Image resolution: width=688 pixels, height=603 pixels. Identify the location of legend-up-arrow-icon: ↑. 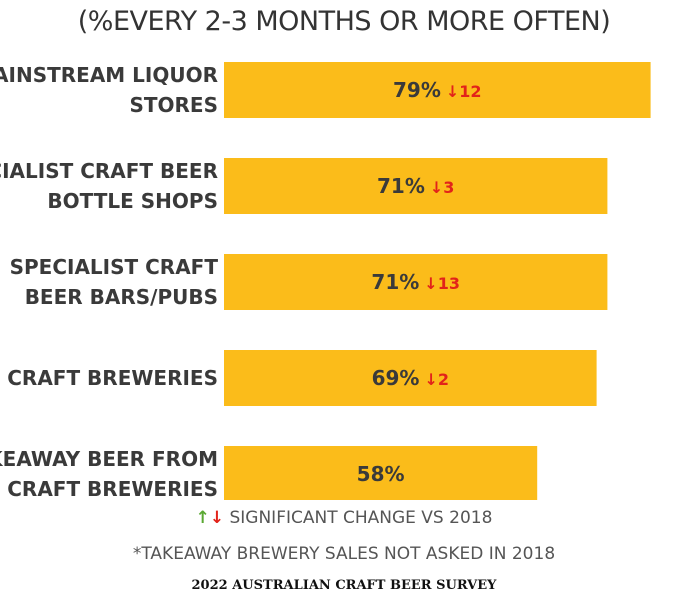
(202, 518).